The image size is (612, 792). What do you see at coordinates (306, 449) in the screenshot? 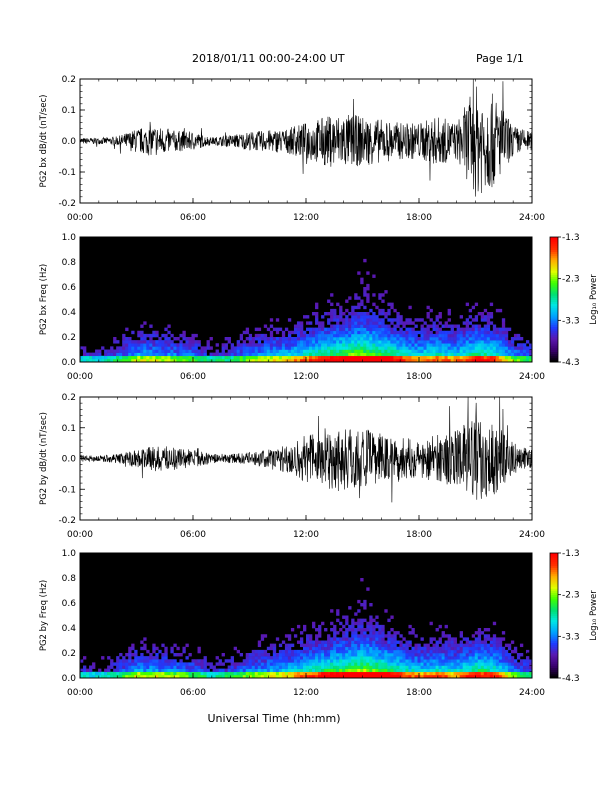
I see `series-line` at bounding box center [306, 449].